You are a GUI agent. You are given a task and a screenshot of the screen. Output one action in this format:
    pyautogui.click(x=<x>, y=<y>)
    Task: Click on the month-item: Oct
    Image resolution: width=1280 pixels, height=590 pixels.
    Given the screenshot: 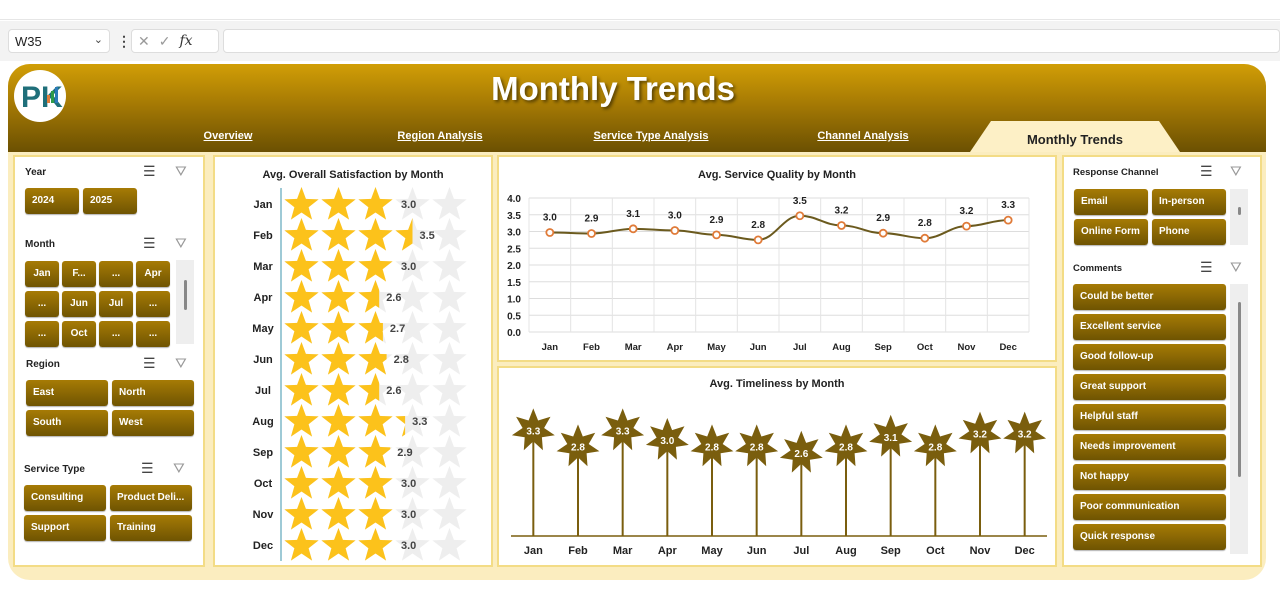 What is the action you would take?
    pyautogui.click(x=79, y=334)
    